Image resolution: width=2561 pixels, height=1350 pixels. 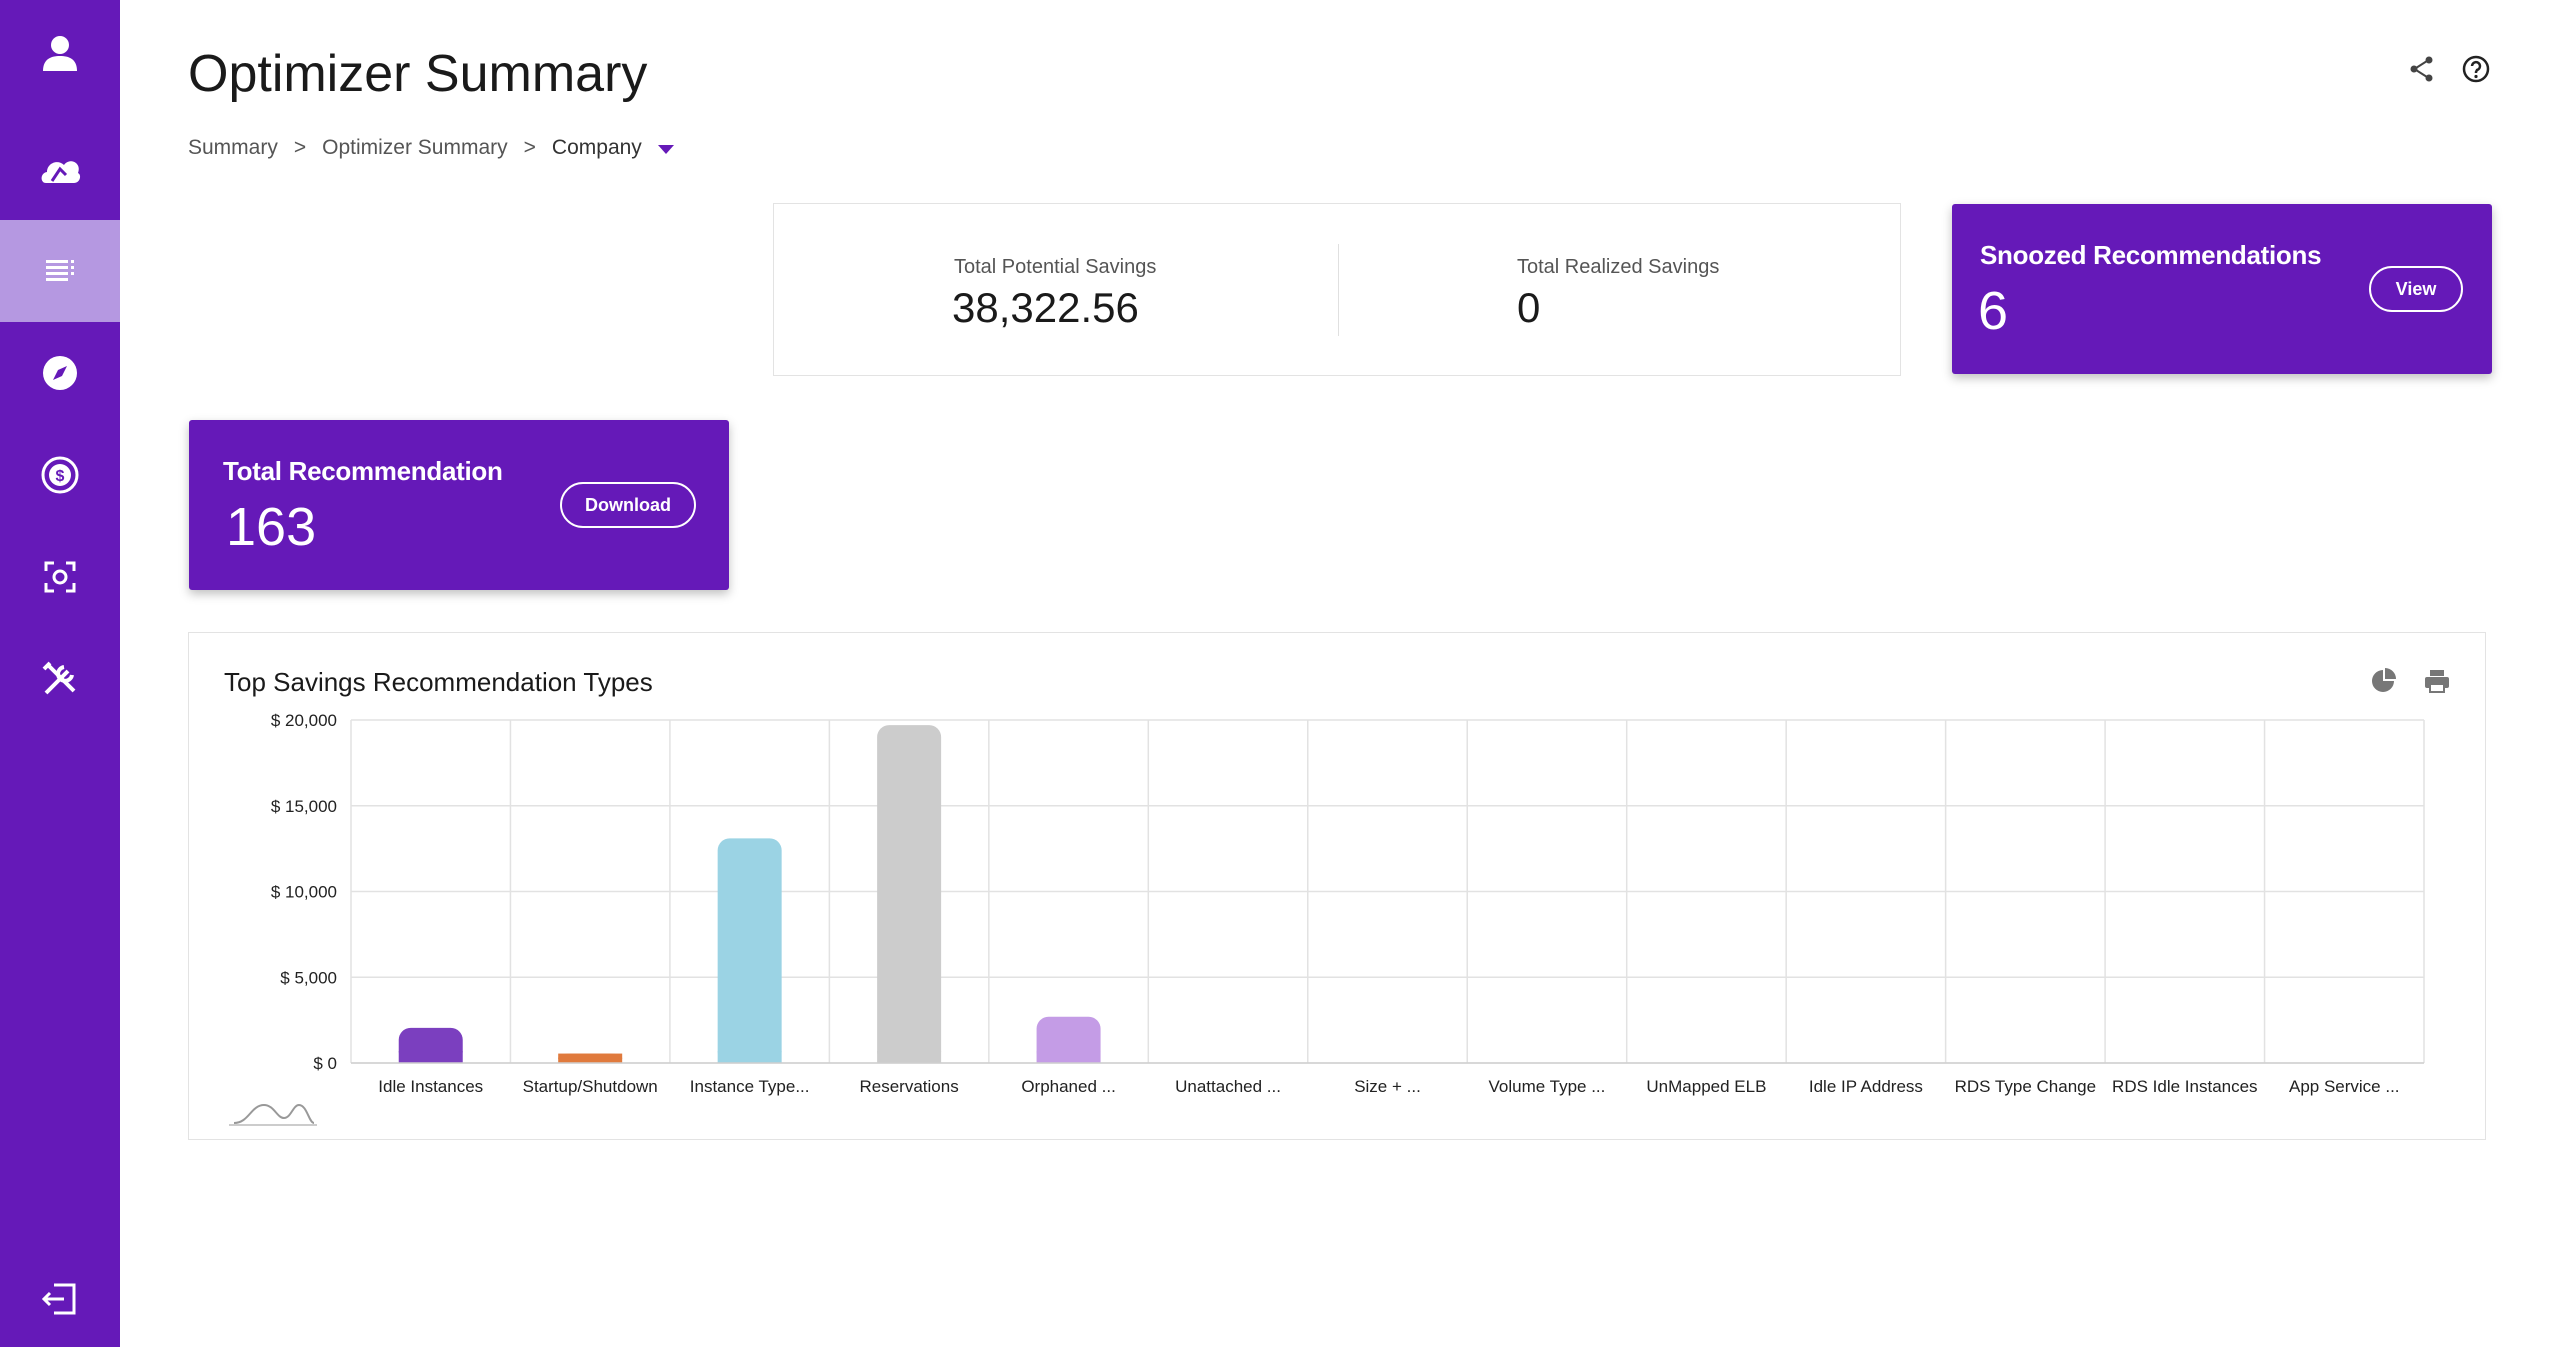 I want to click on snoozed-recommendations-card: Snoozed Recommendations 6 View, so click(x=2222, y=289).